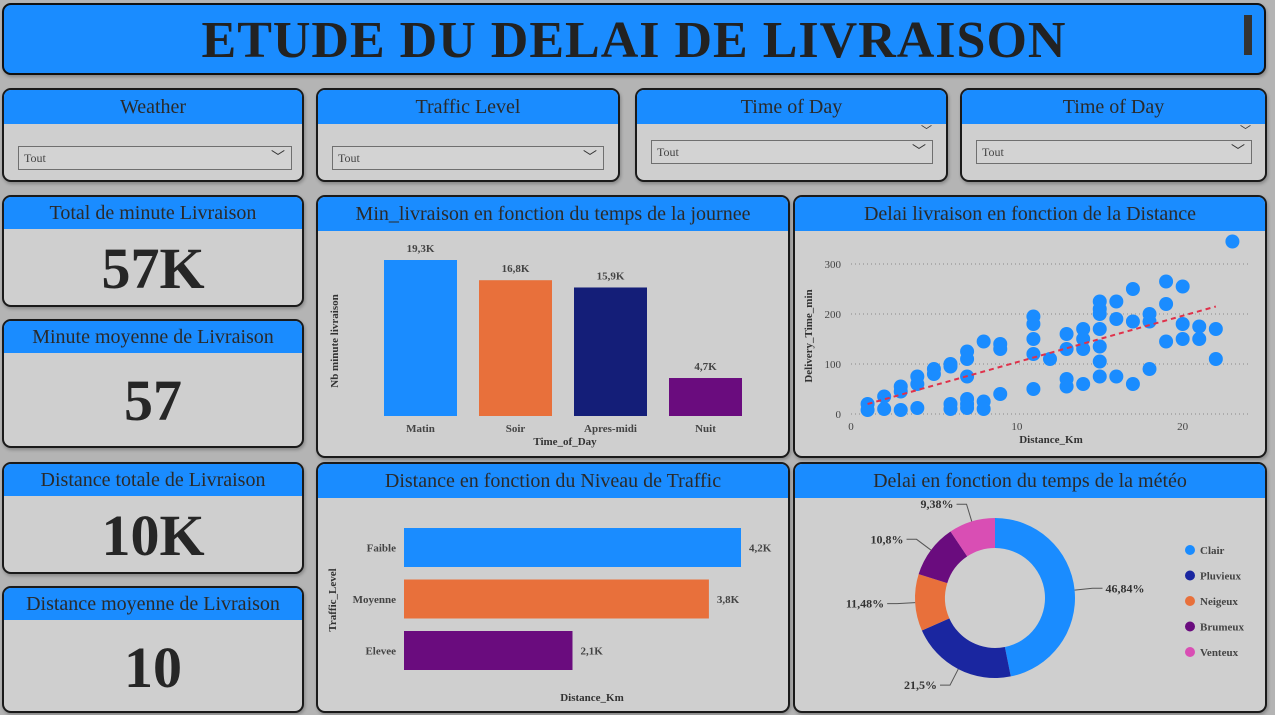  What do you see at coordinates (420, 429) in the screenshot?
I see `x-tick-label: Matin` at bounding box center [420, 429].